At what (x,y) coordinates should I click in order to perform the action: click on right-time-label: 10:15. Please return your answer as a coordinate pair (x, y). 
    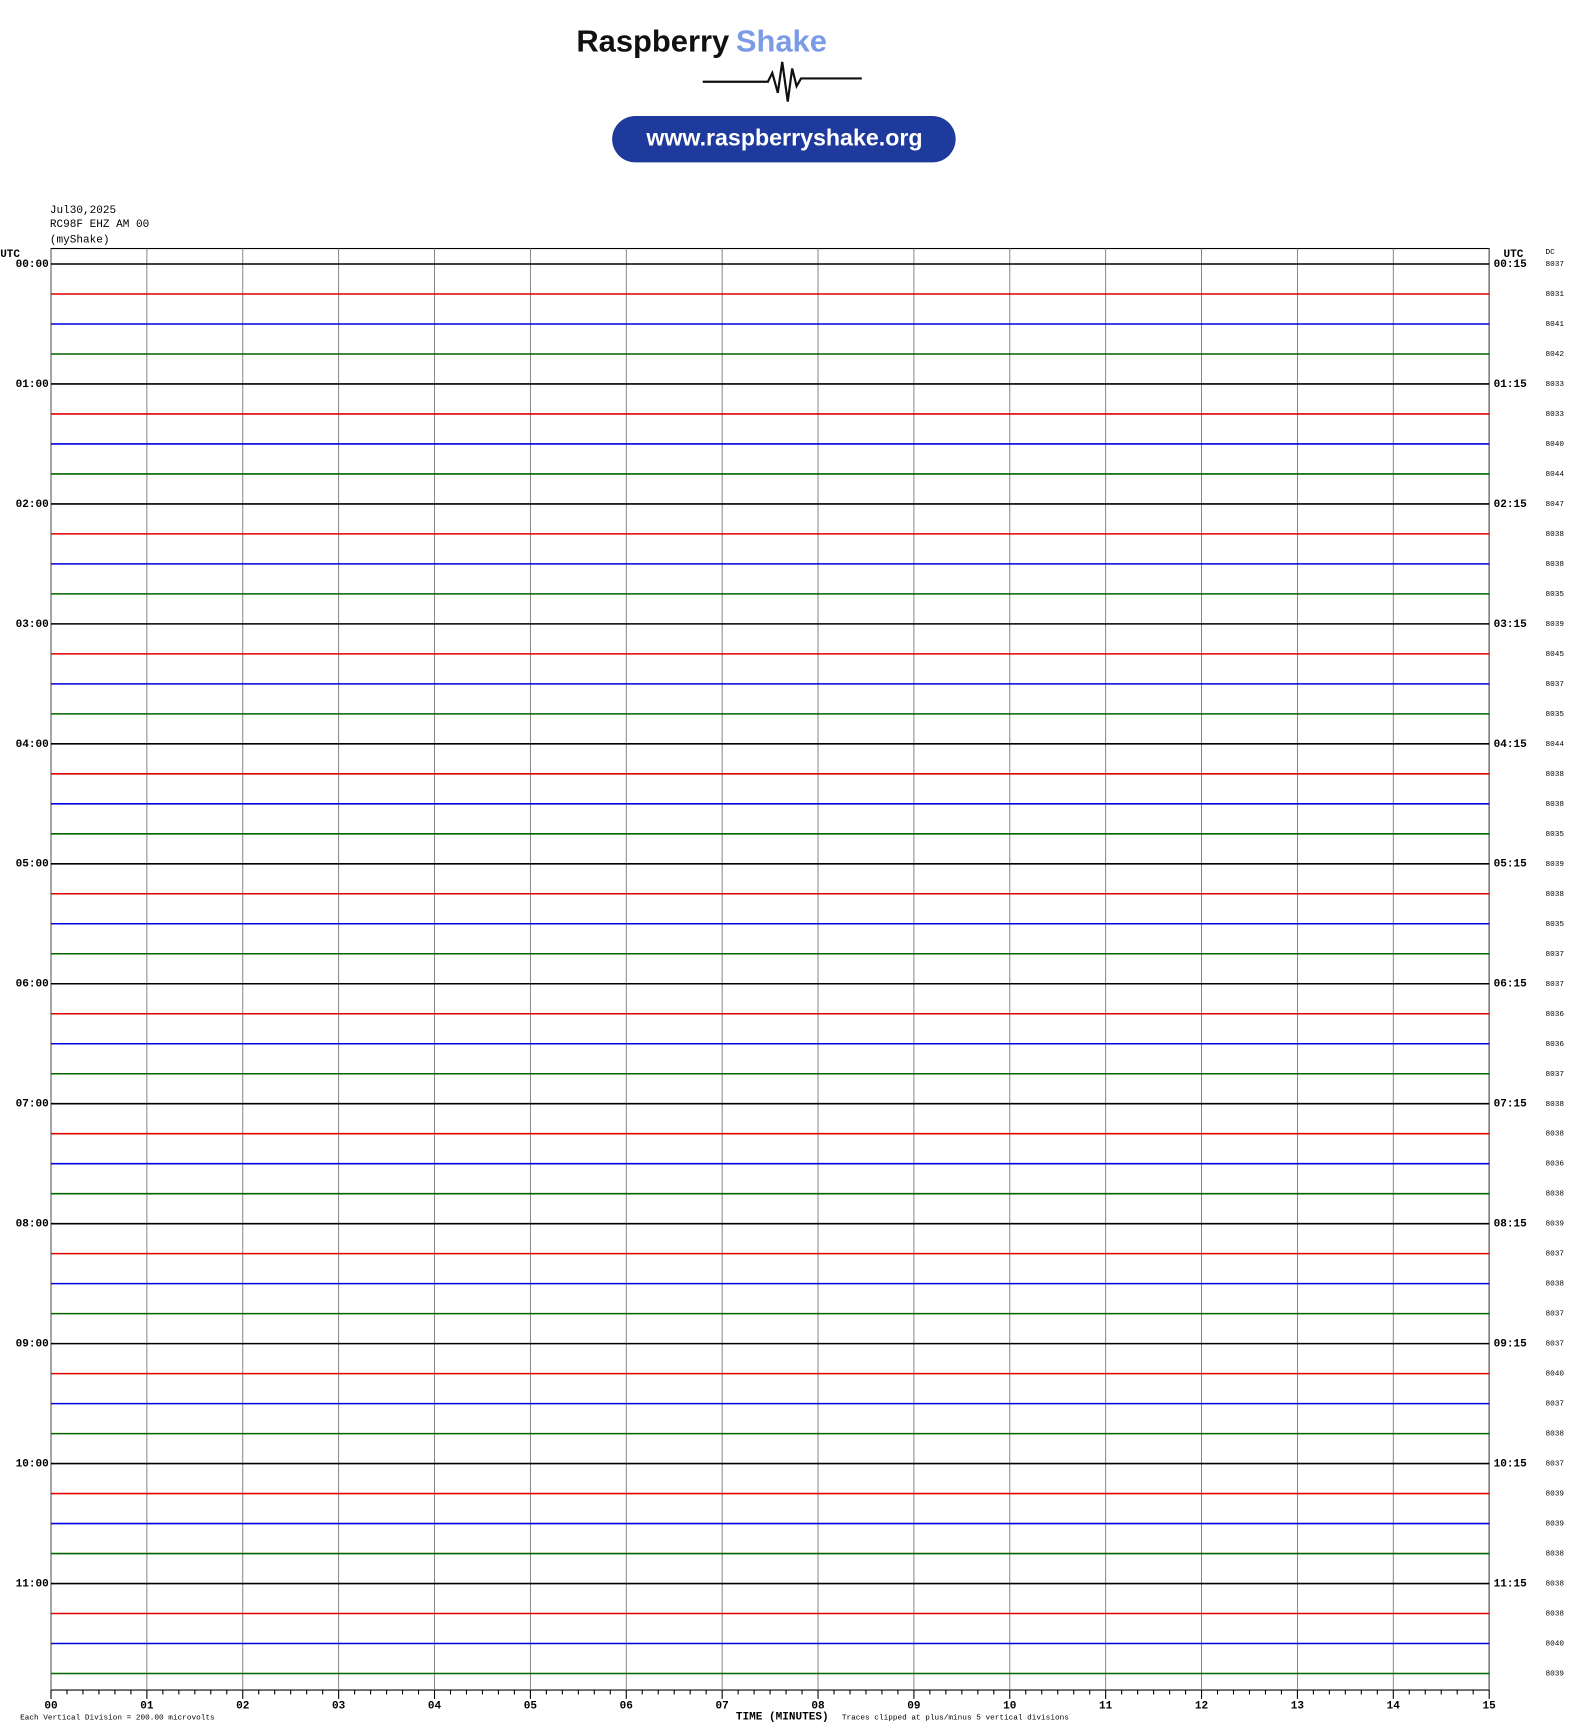
    Looking at the image, I should click on (1510, 1465).